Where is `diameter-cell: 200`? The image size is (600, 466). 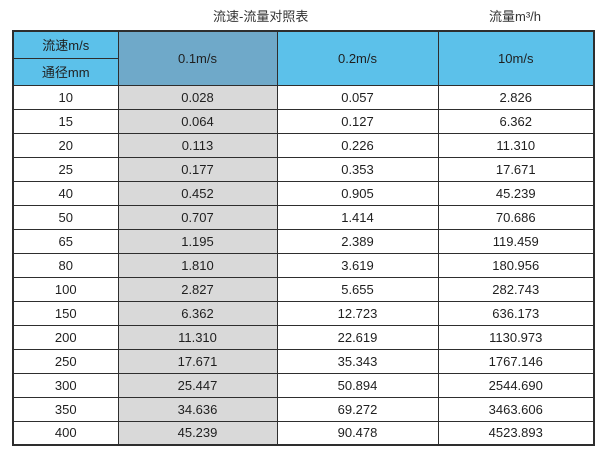 diameter-cell: 200 is located at coordinates (65, 337).